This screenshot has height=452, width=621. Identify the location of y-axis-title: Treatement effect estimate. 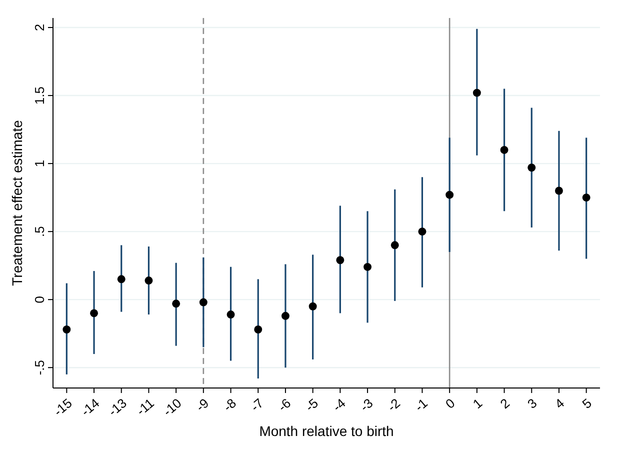
(17, 203).